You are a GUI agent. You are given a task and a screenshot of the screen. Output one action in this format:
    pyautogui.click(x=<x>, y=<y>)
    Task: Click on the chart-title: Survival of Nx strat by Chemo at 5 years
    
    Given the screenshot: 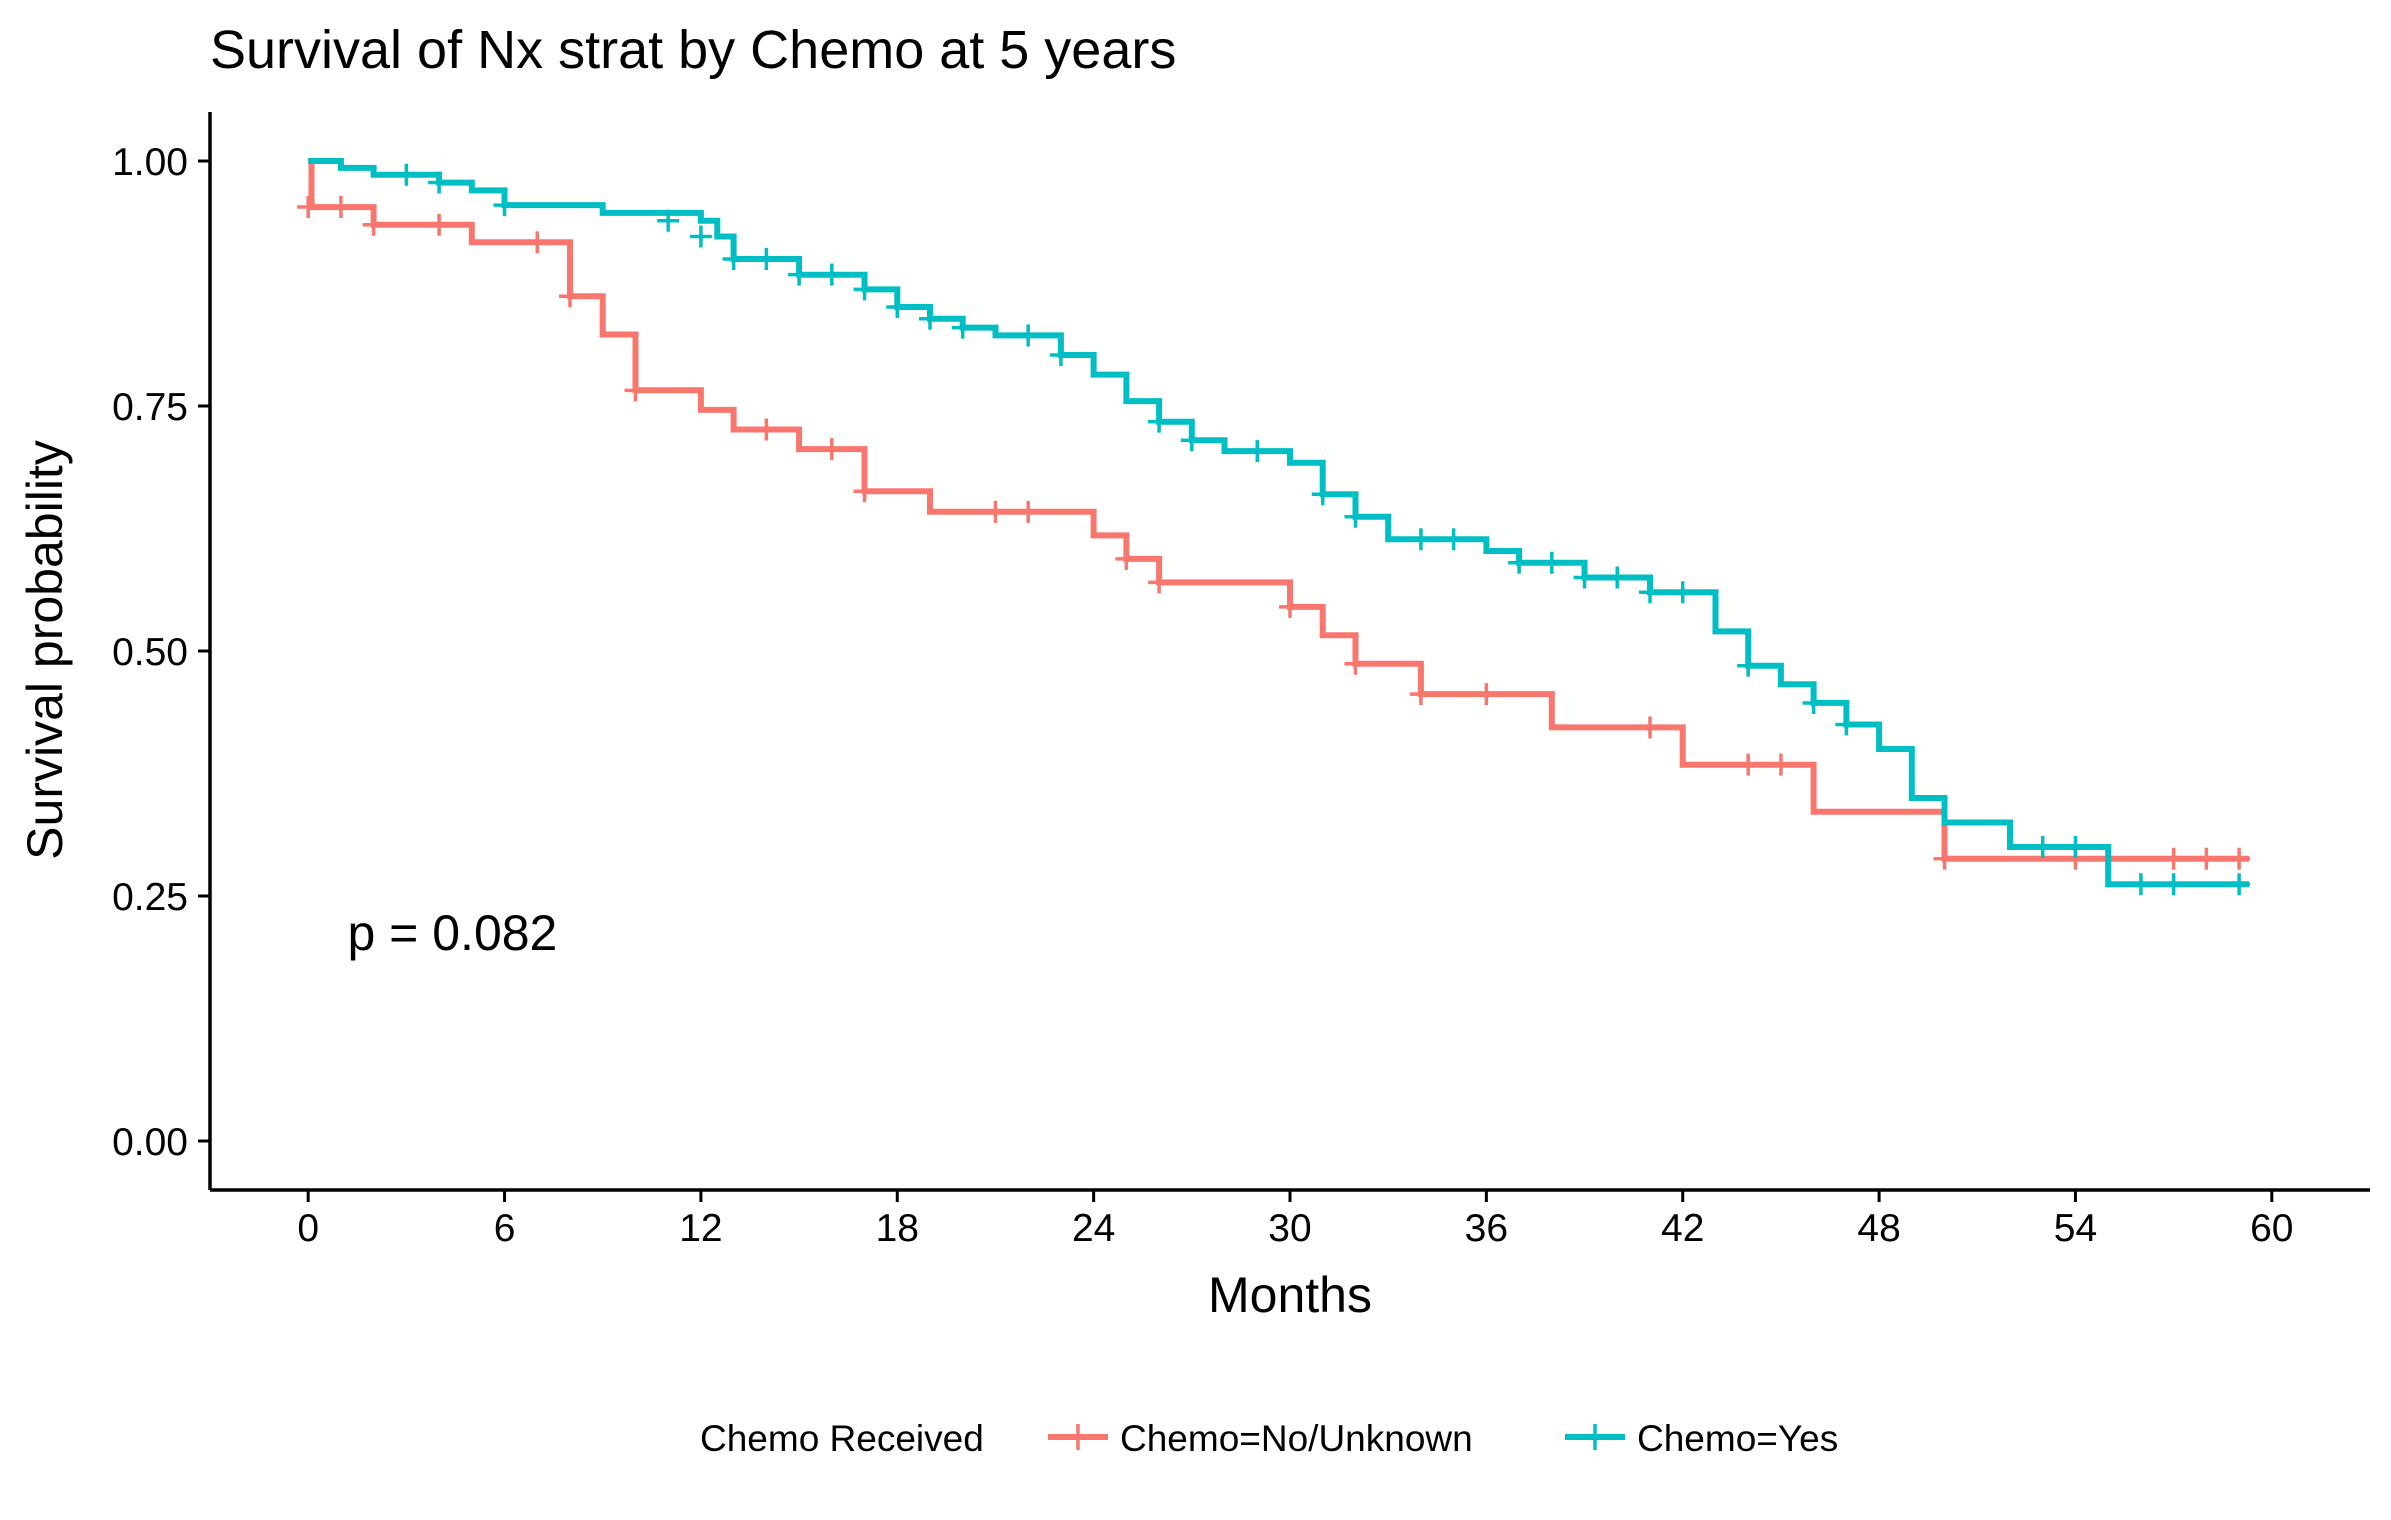 What is the action you would take?
    pyautogui.click(x=693, y=50)
    